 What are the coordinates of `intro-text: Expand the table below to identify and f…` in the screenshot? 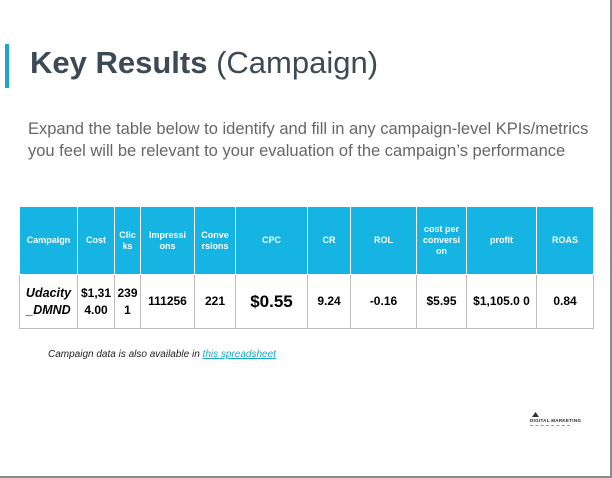 It's located at (308, 140).